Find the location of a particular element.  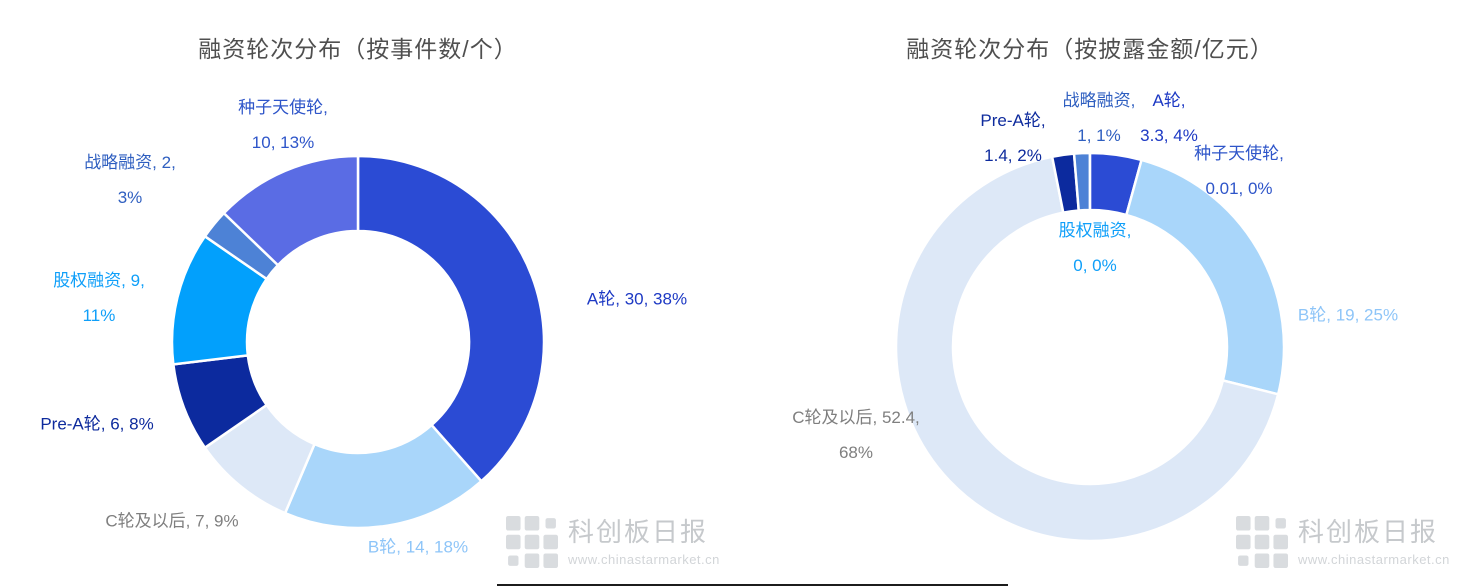

watermark-left: 科创板日报 www.chinastarmarket.cn is located at coordinates (613, 542).